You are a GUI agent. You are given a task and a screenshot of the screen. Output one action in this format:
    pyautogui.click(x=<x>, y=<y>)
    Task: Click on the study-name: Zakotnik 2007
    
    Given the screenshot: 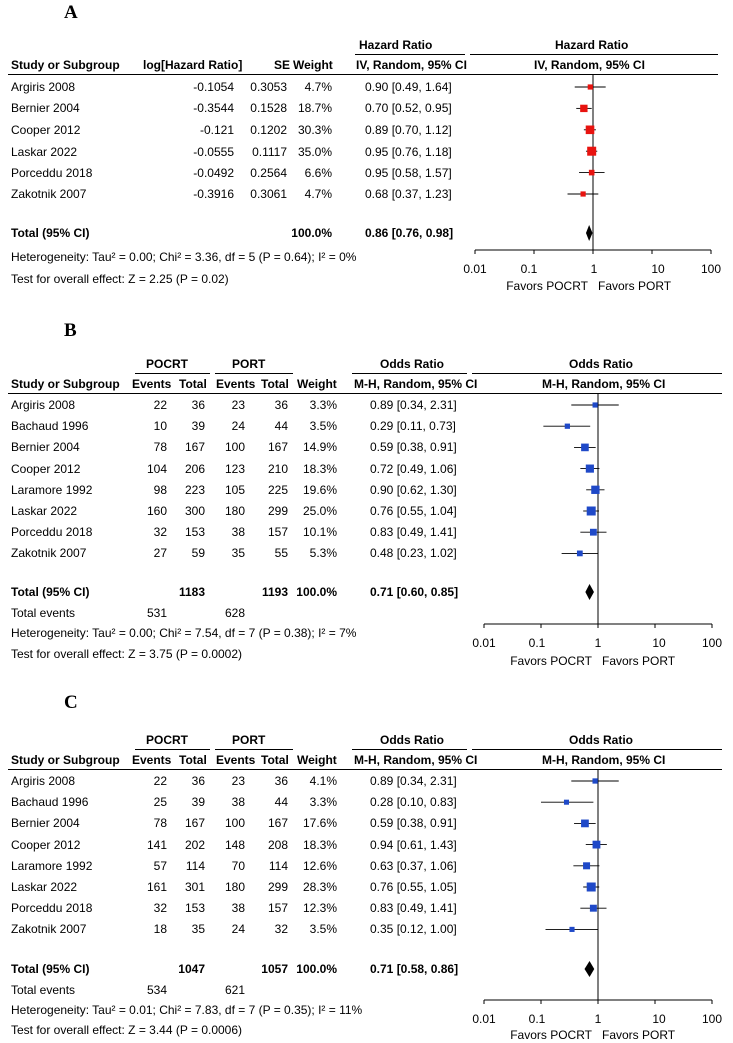 What is the action you would take?
    pyautogui.click(x=49, y=194)
    